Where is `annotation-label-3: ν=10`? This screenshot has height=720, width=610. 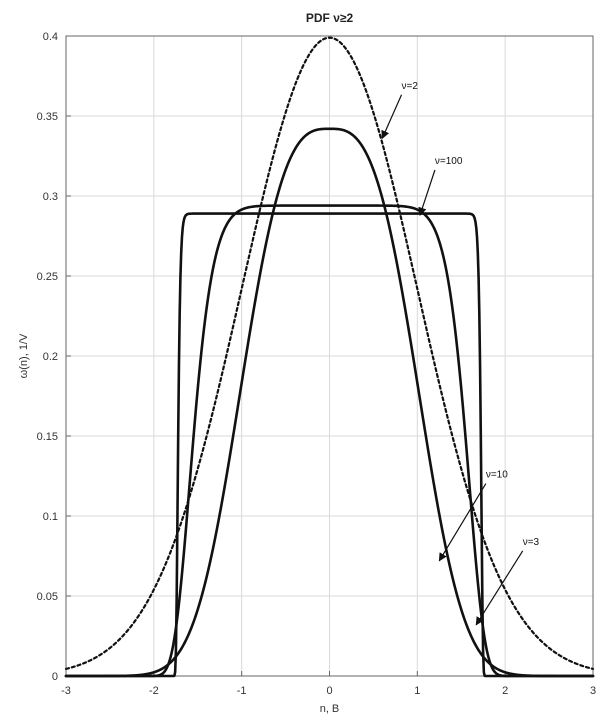 annotation-label-3: ν=10 is located at coordinates (497, 475).